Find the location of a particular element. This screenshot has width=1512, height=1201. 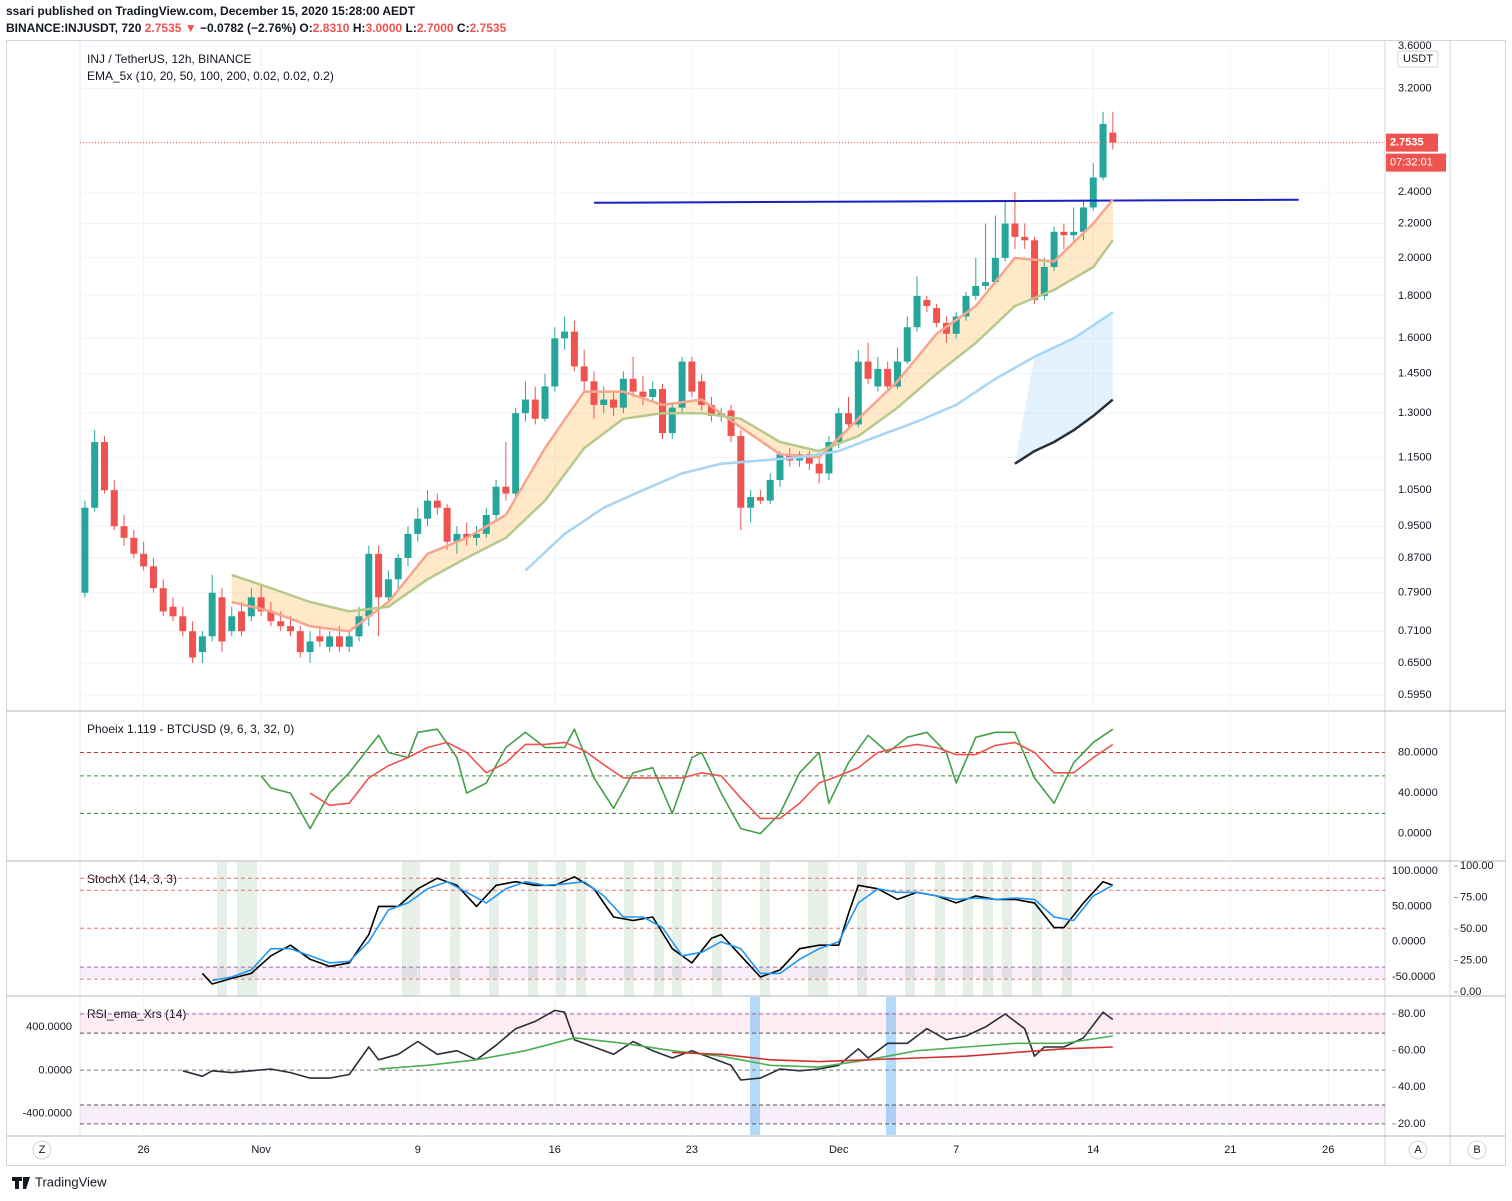

last-price-label: 2.7535 is located at coordinates (1407, 143).